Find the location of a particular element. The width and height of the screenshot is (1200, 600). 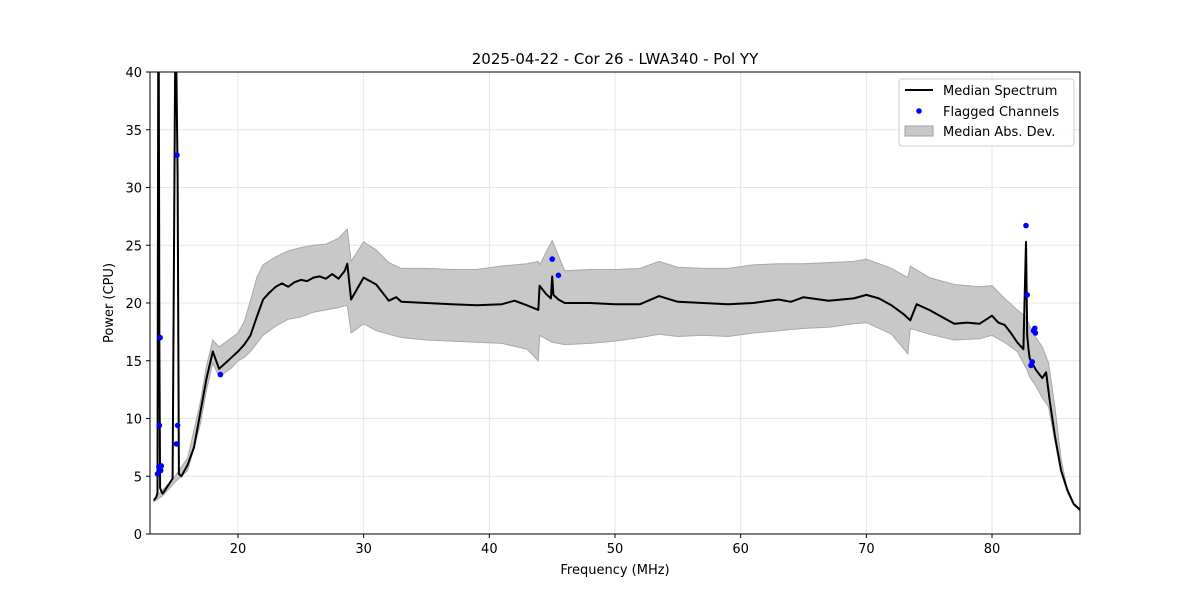

legend-label-flagged-channels: Flagged Channels is located at coordinates (1001, 112).